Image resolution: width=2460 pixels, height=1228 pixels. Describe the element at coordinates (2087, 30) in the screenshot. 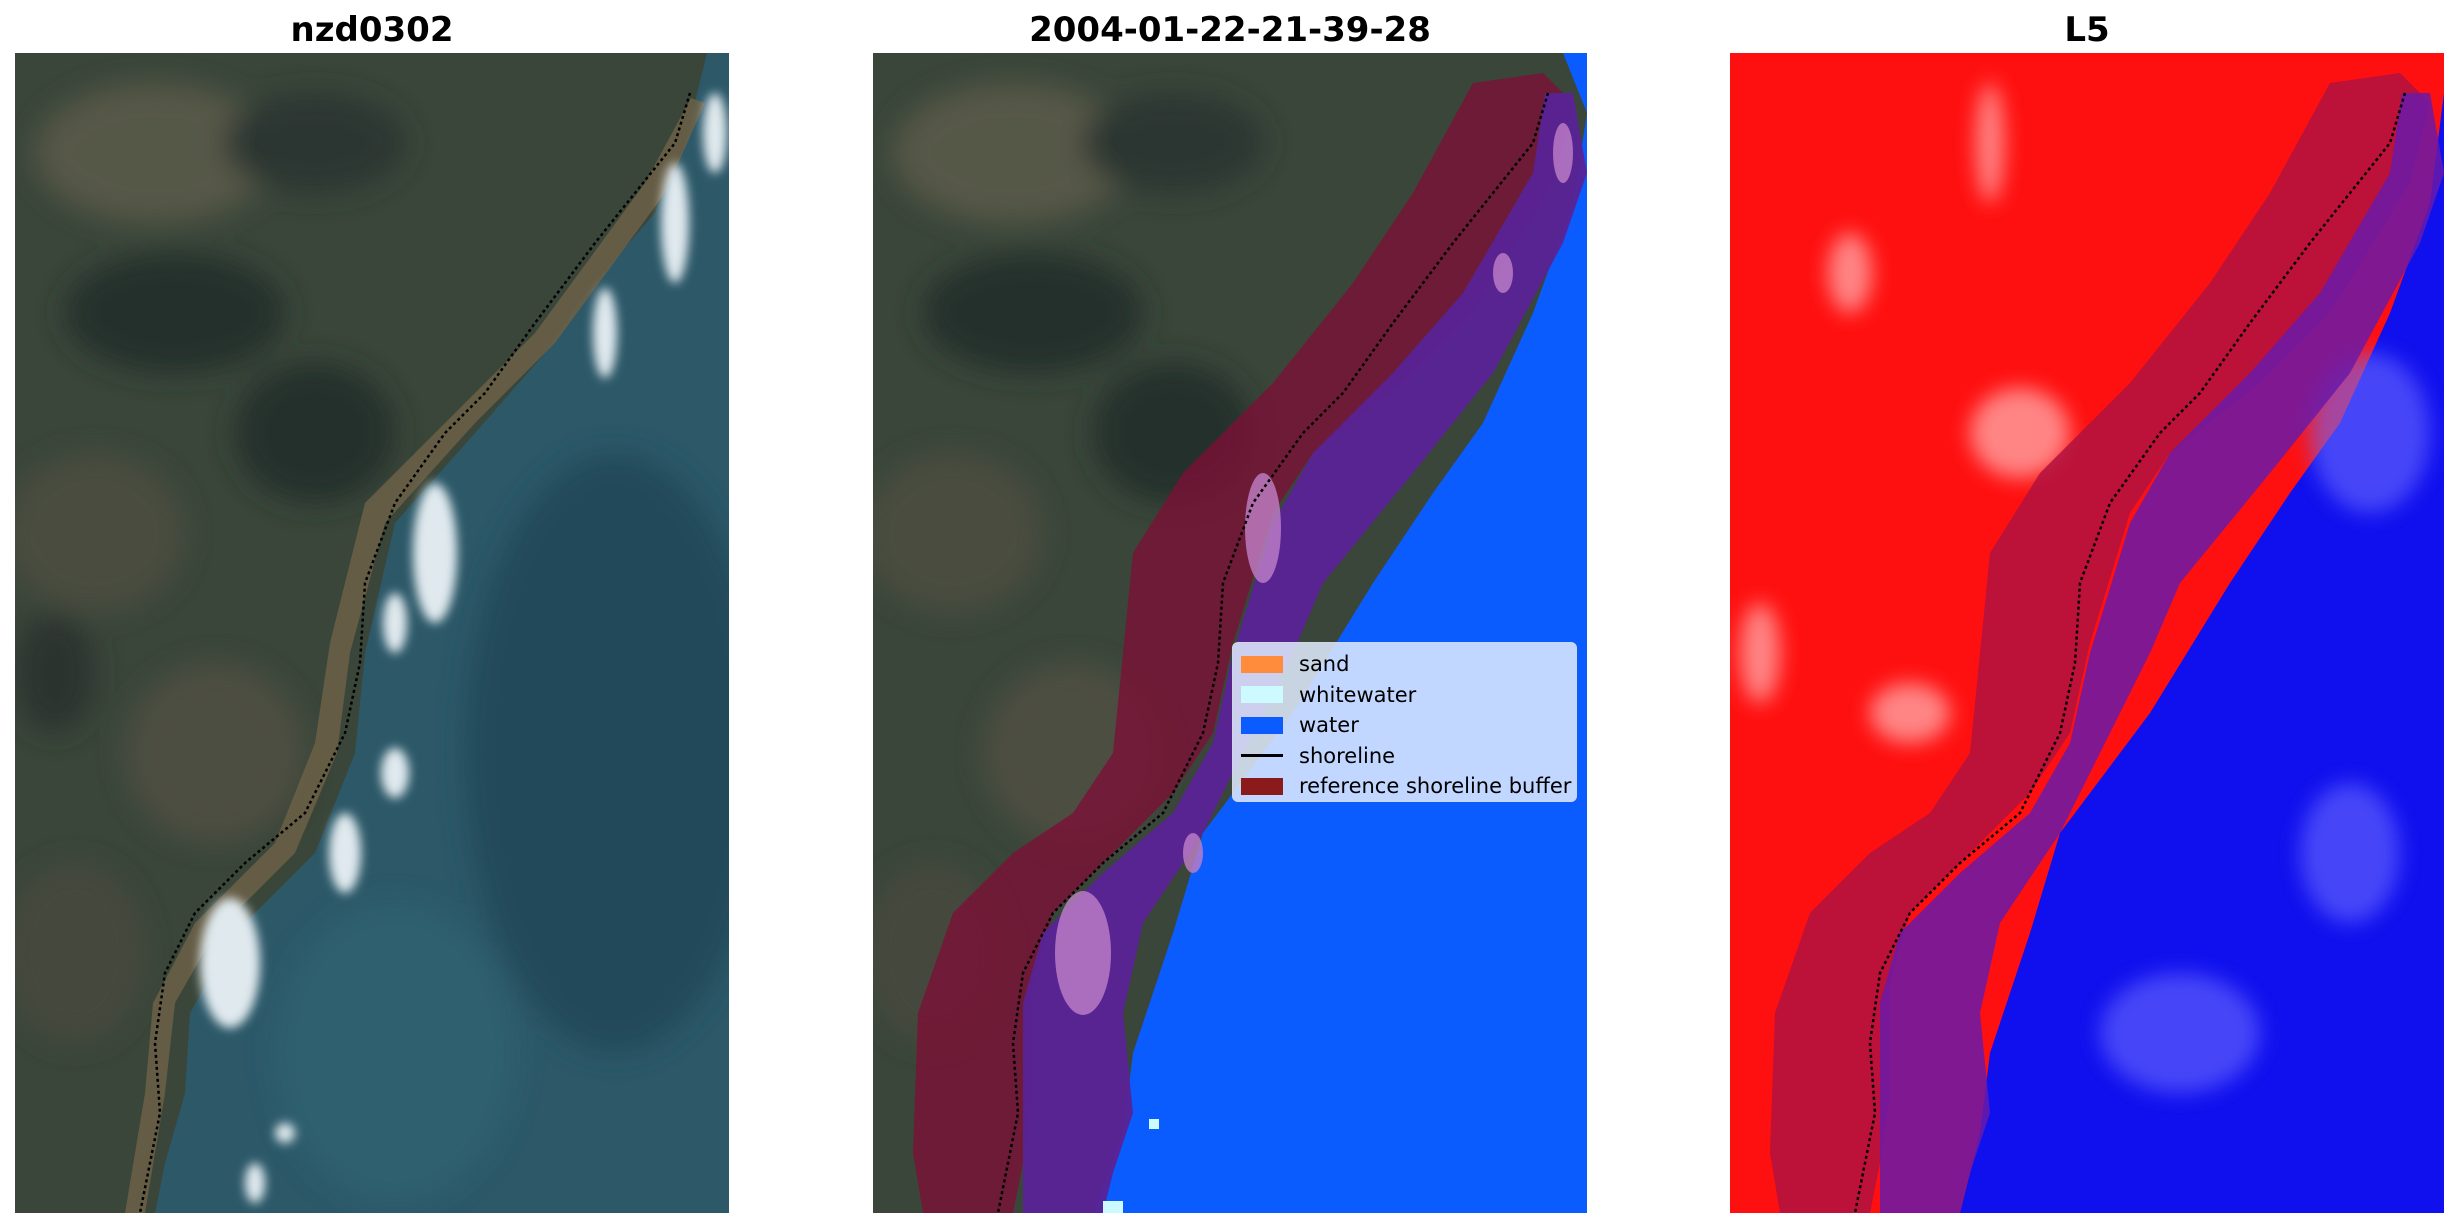

I see `panel-title-label: L5` at that location.